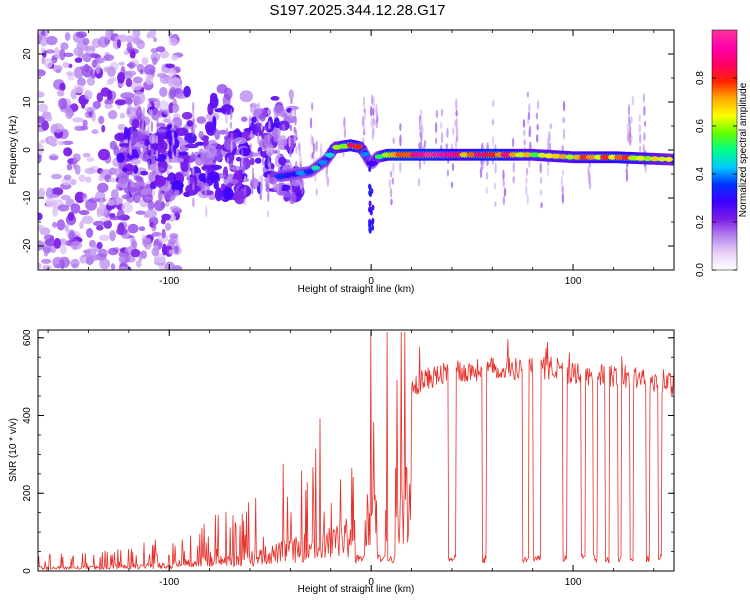 The height and width of the screenshot is (600, 750). I want to click on colorbar-tick-label: 0.2, so click(700, 222).